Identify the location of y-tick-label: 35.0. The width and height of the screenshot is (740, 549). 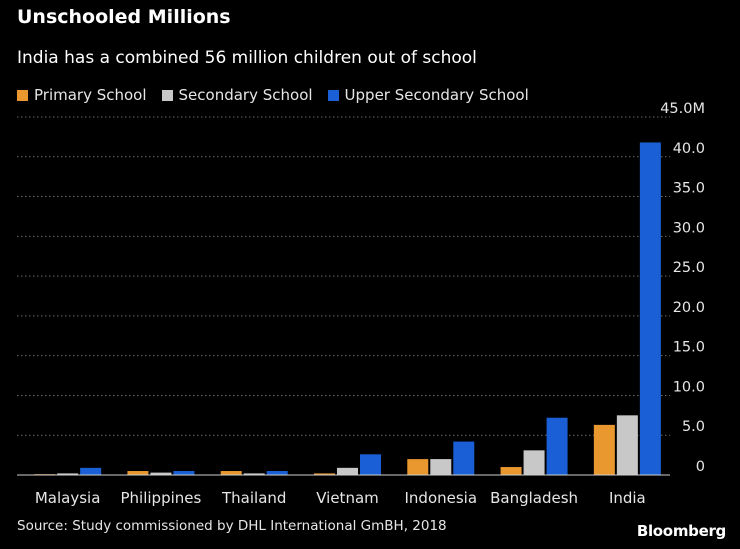
(689, 189).